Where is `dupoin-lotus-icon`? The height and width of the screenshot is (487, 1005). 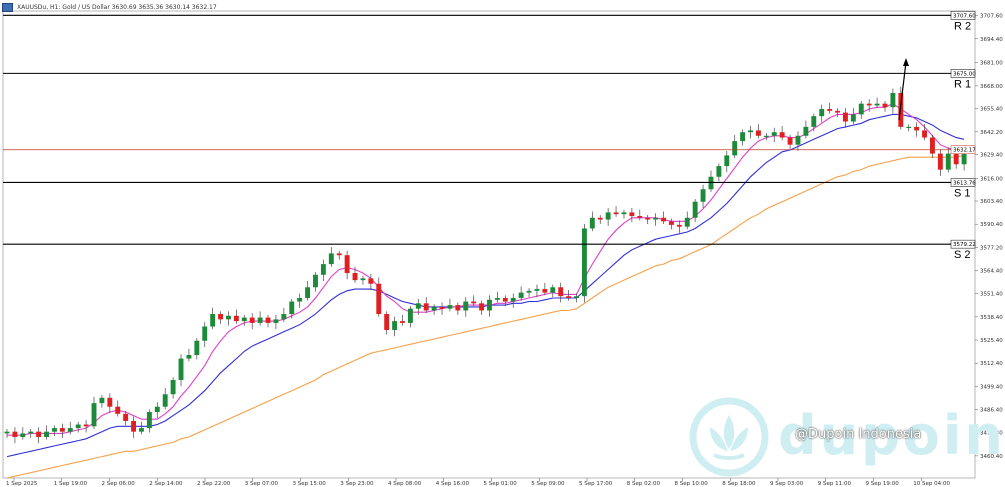 dupoin-lotus-icon is located at coordinates (729, 437).